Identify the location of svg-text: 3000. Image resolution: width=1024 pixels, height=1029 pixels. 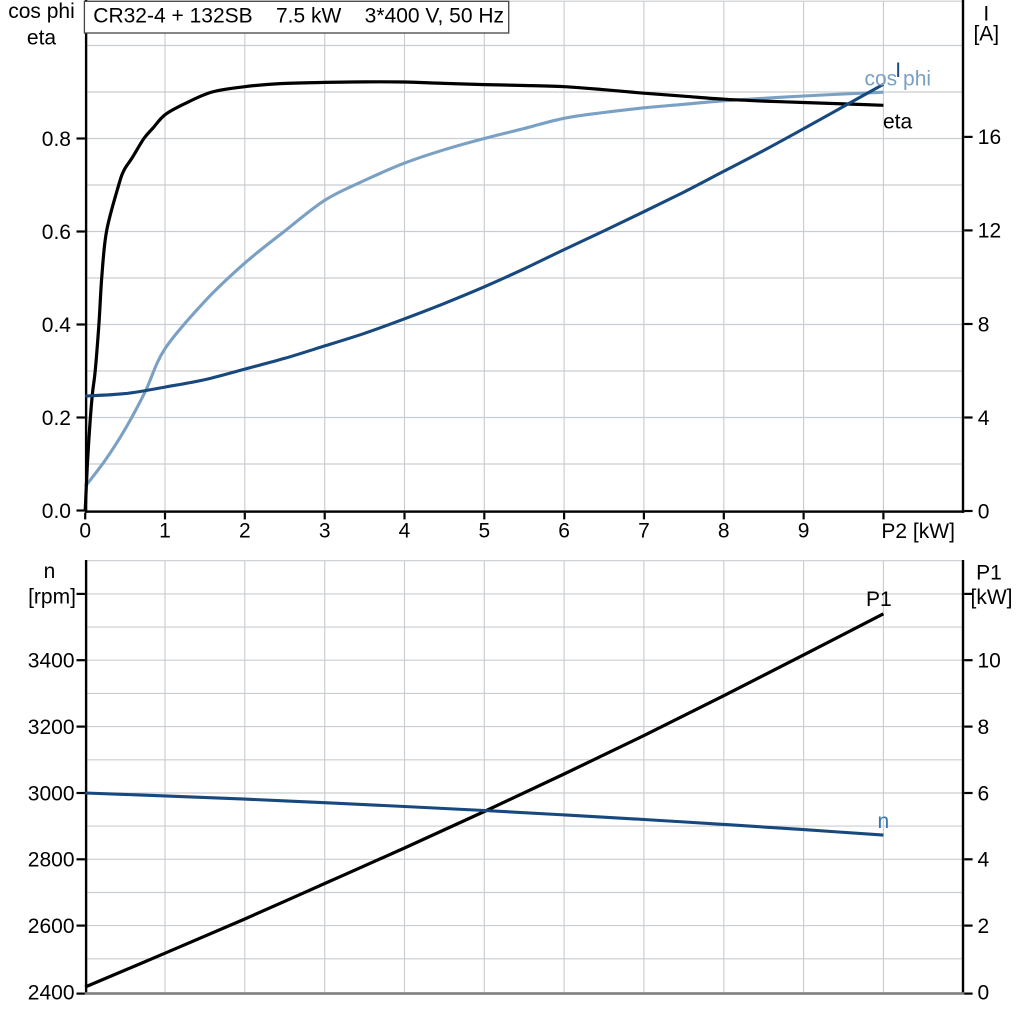
(51, 793).